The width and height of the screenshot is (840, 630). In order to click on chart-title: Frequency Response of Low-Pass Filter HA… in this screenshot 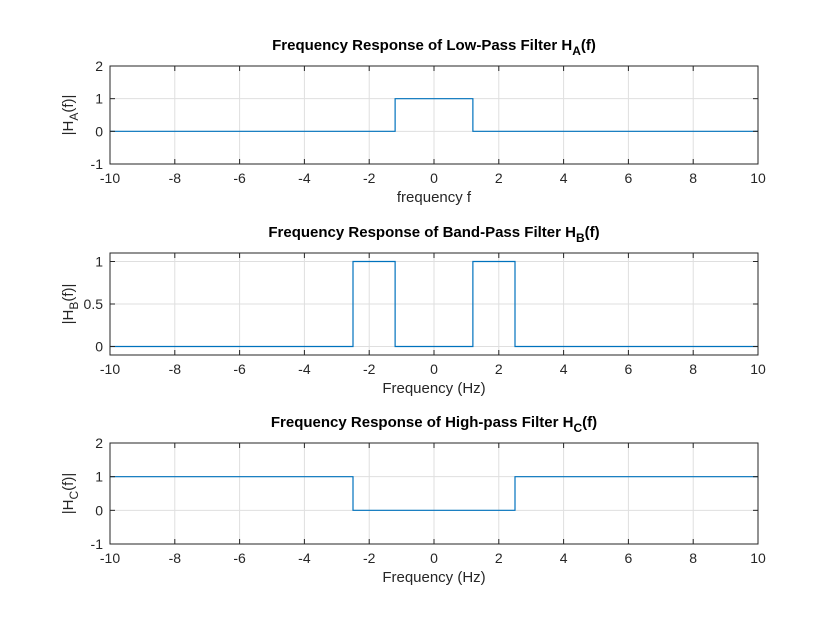, I will do `click(434, 47)`.